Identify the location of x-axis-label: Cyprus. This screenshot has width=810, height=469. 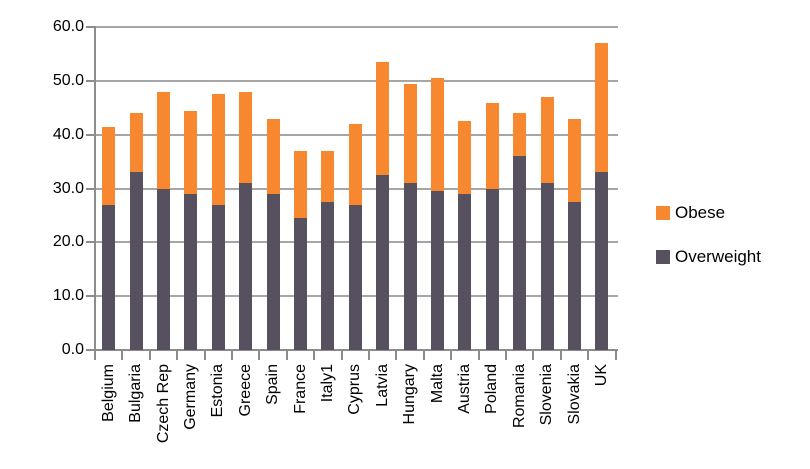
(355, 389).